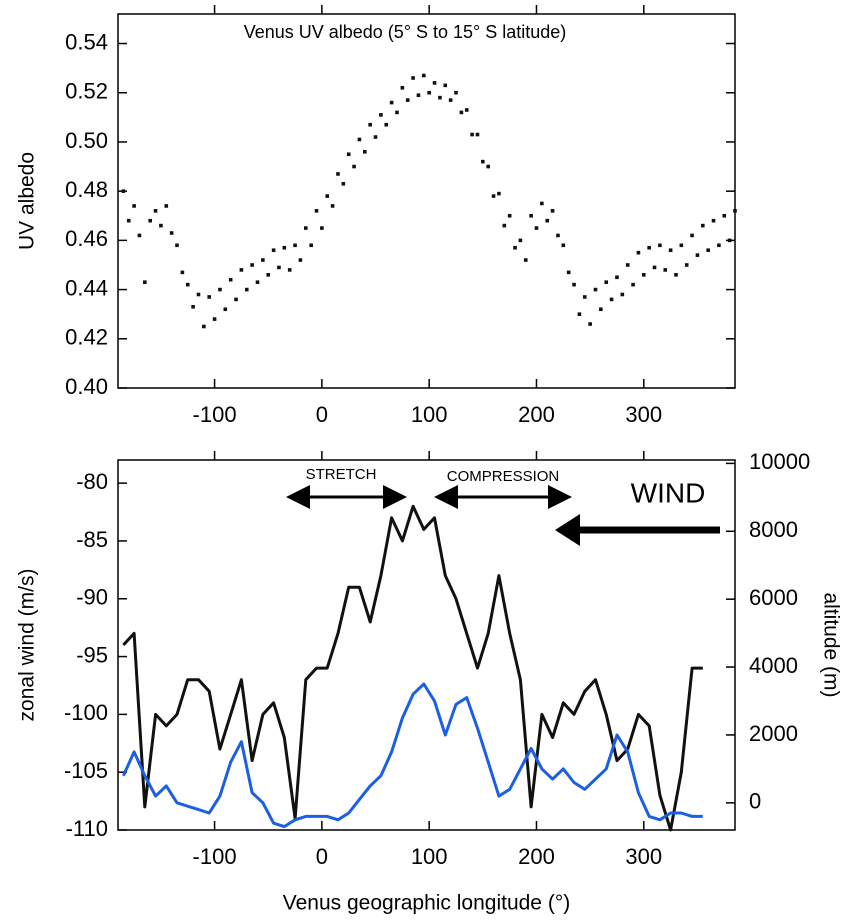 The image size is (852, 921). I want to click on annotation: COMPRESSION, so click(503, 476).